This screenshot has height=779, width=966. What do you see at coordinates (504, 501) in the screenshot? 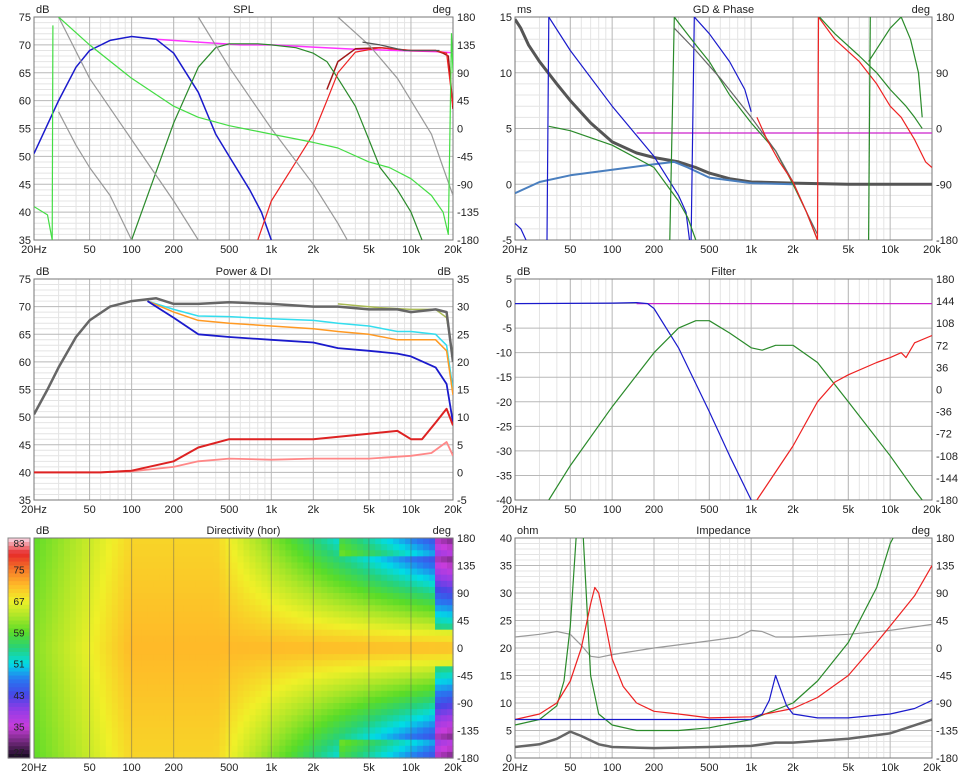
I see `y-tick-label: -40` at bounding box center [504, 501].